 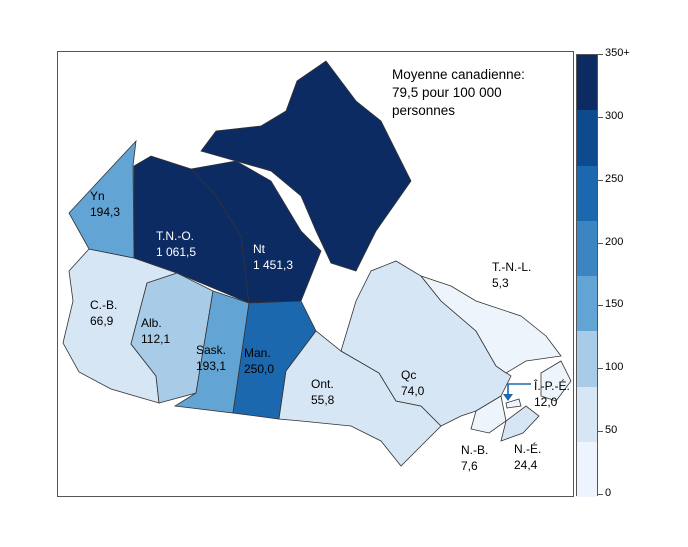 I want to click on label-nt-value: 1 451,3, so click(x=273, y=265).